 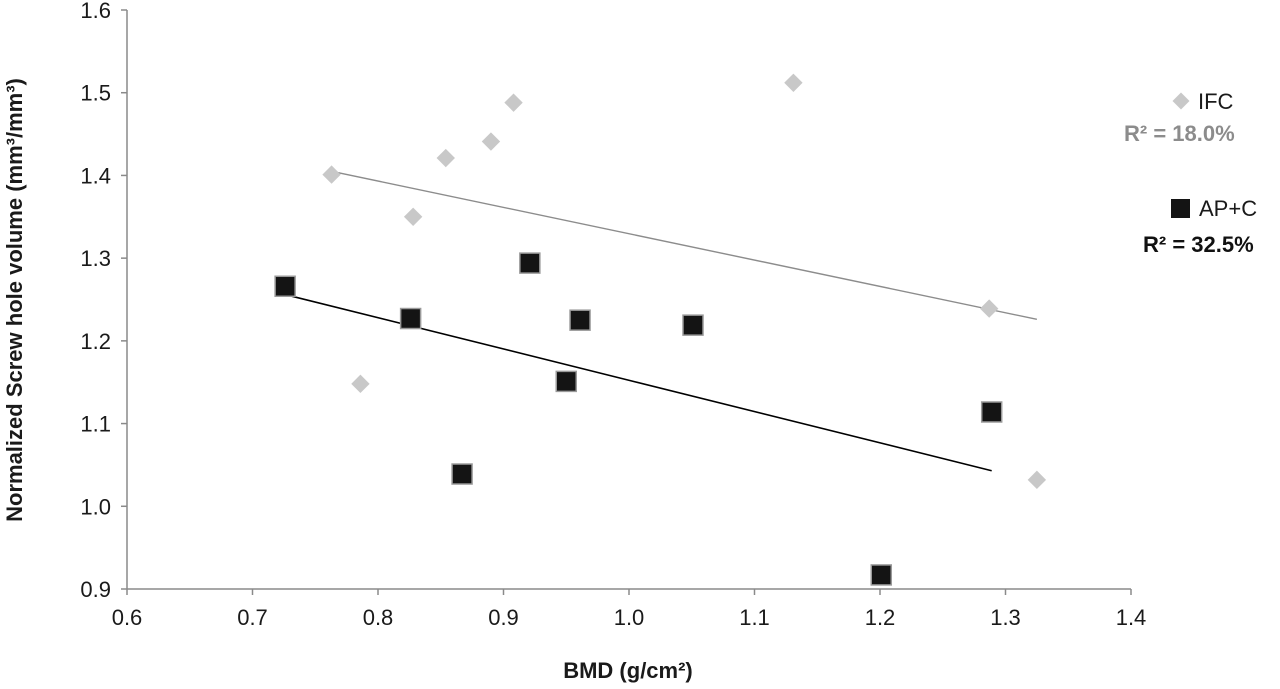 I want to click on x-tick-label: 1.3, so click(x=1005, y=617).